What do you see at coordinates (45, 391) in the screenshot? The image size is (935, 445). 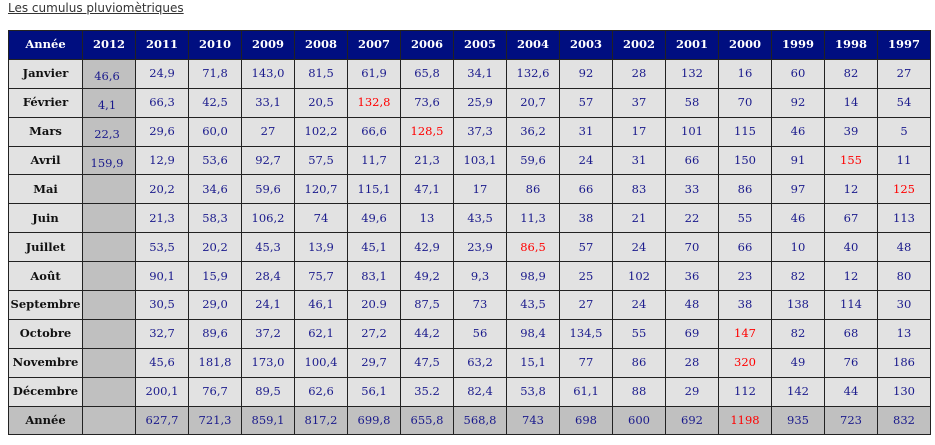 I see `month-label: Décembre` at bounding box center [45, 391].